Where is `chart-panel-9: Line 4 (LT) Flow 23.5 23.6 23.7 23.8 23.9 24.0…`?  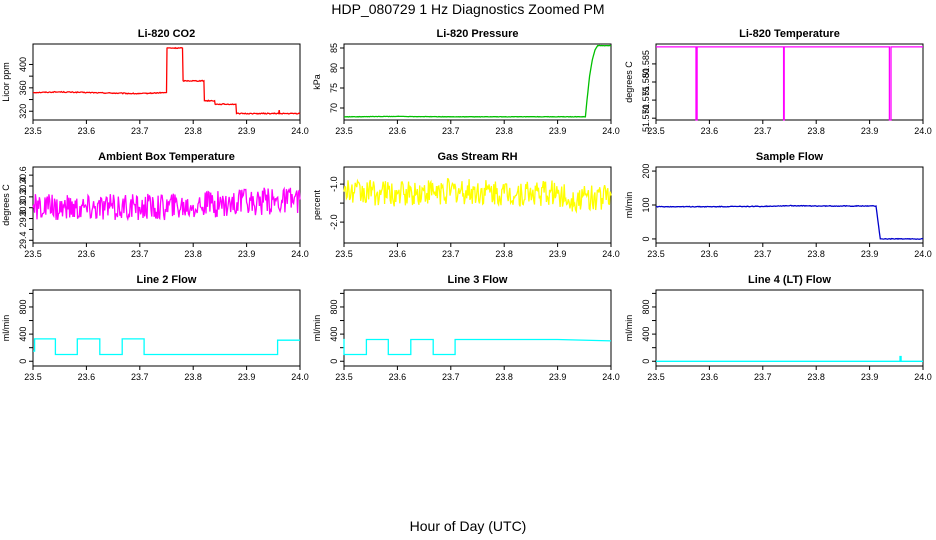 chart-panel-9: Line 4 (LT) Flow 23.5 23.6 23.7 23.8 23.9 24.0… is located at coordinates (778, 328).